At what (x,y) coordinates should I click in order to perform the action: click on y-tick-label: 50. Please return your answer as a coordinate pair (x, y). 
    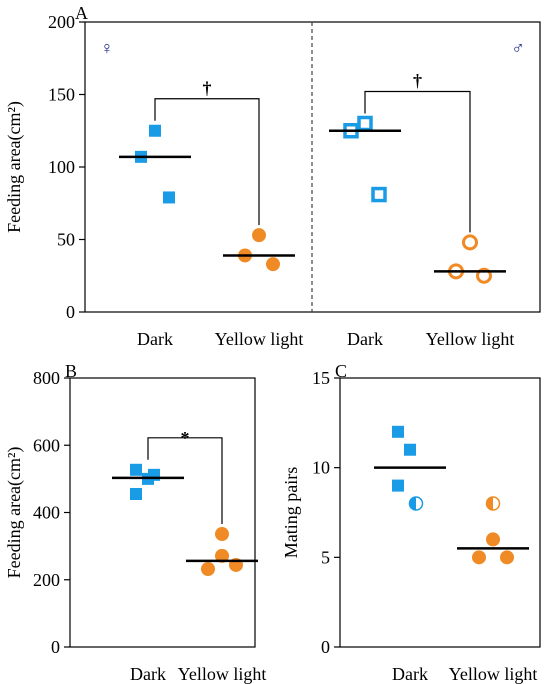
    Looking at the image, I should click on (66, 240).